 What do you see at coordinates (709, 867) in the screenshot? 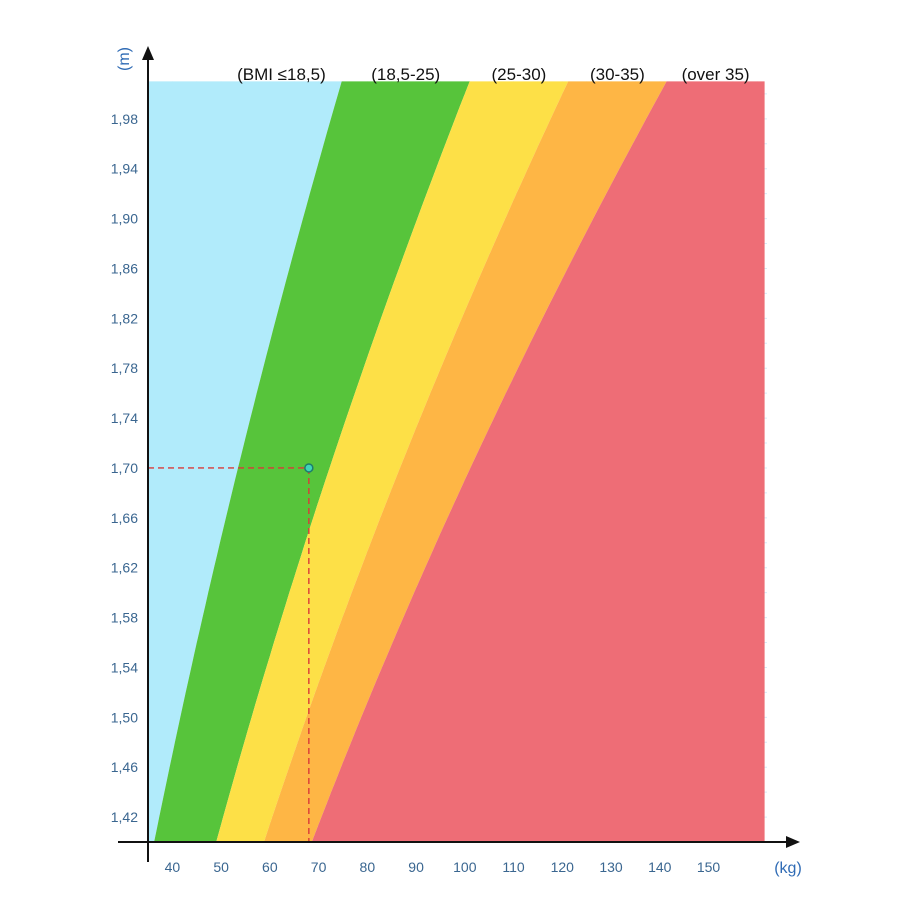
I see `x-tick-label: 150` at bounding box center [709, 867].